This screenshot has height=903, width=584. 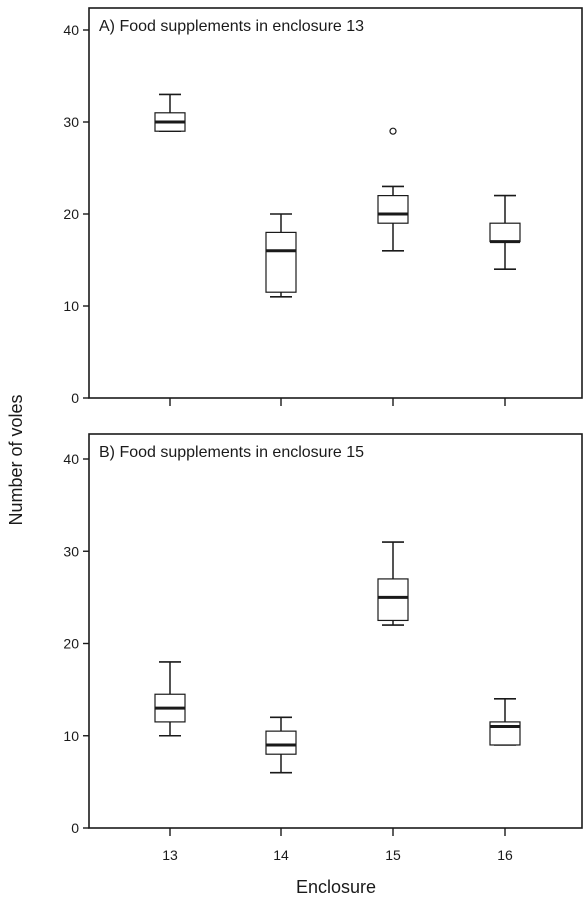 I want to click on x-tick-label: 15, so click(x=393, y=855).